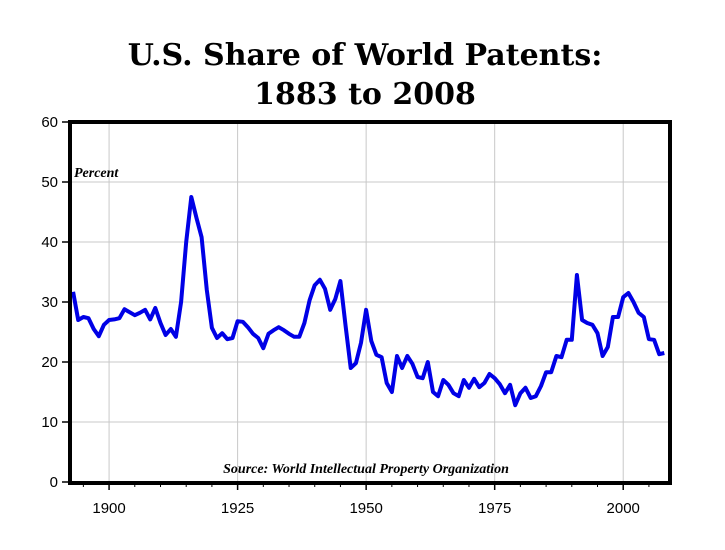  I want to click on y-tick-label: 0, so click(54, 482).